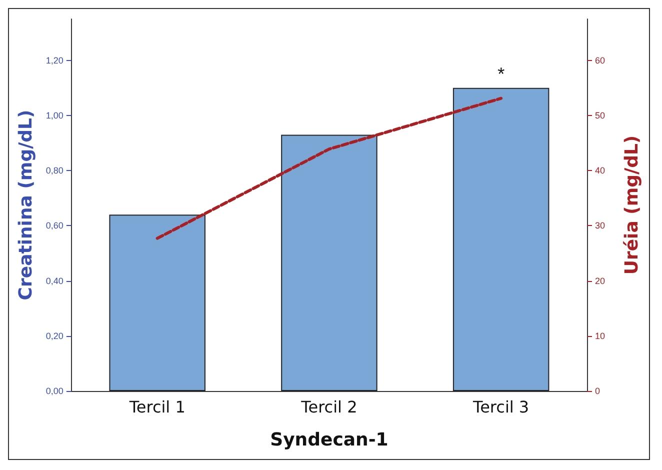 Image resolution: width=662 pixels, height=470 pixels. What do you see at coordinates (55, 335) in the screenshot?
I see `y-tick-label: 0,20` at bounding box center [55, 335].